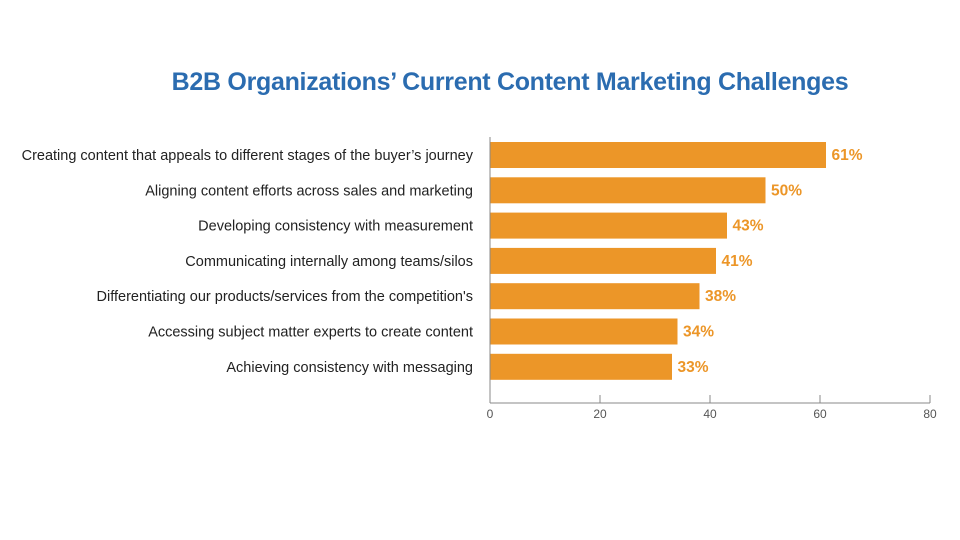  Describe the element at coordinates (693, 367) in the screenshot. I see `value-label: 33%` at that location.